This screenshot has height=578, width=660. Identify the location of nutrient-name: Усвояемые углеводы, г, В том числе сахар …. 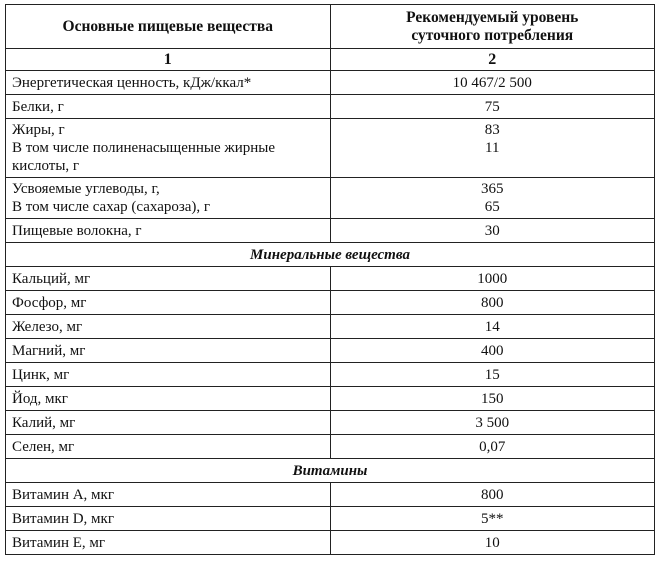
(168, 198).